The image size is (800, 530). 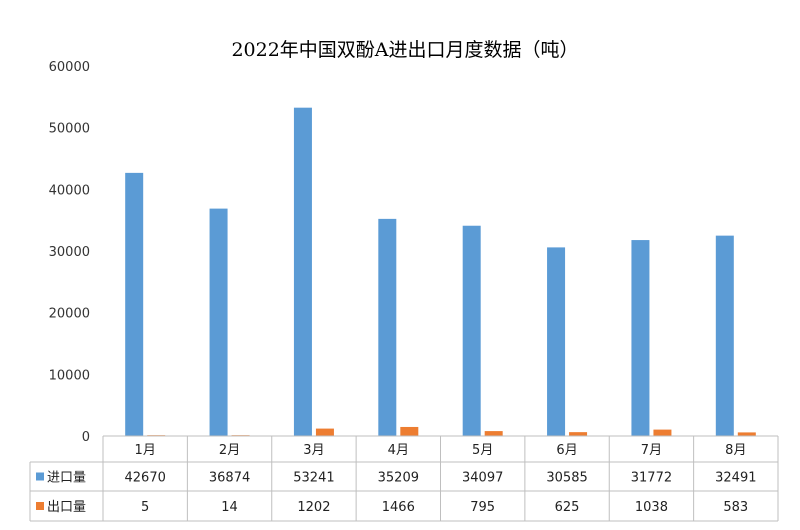 I want to click on legend-label-import: 进口量, so click(x=66, y=478).